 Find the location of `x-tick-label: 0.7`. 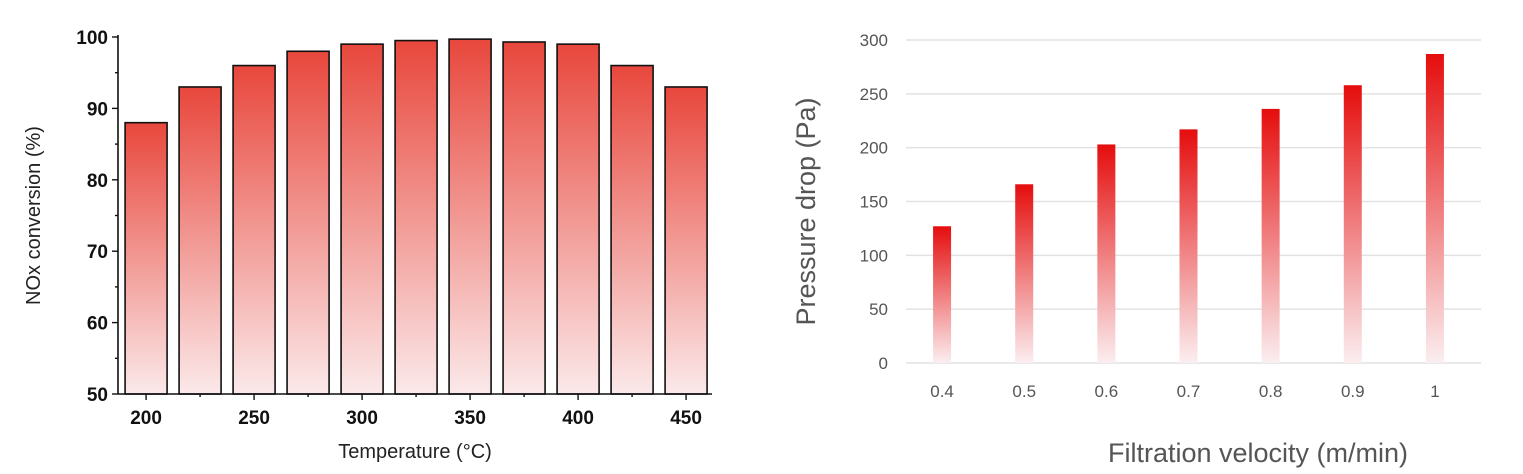

x-tick-label: 0.7 is located at coordinates (1189, 391).